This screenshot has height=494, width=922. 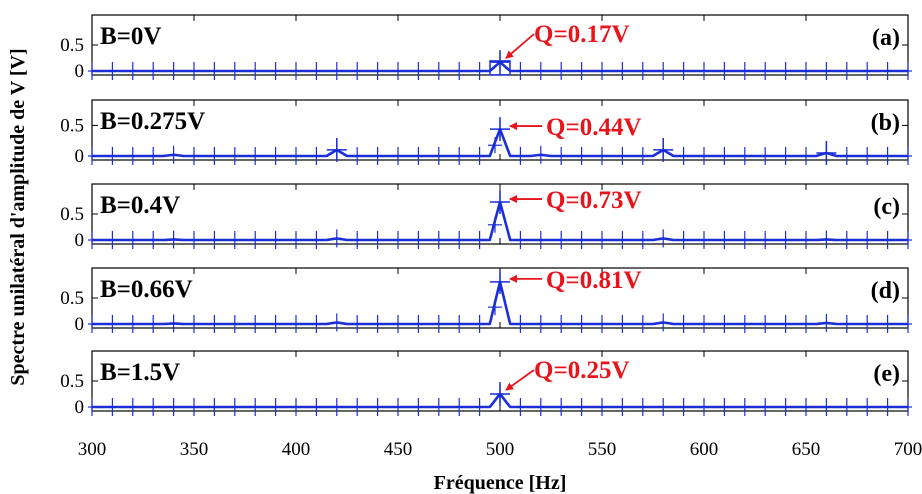 I want to click on panel-letter: (d), so click(x=885, y=291).